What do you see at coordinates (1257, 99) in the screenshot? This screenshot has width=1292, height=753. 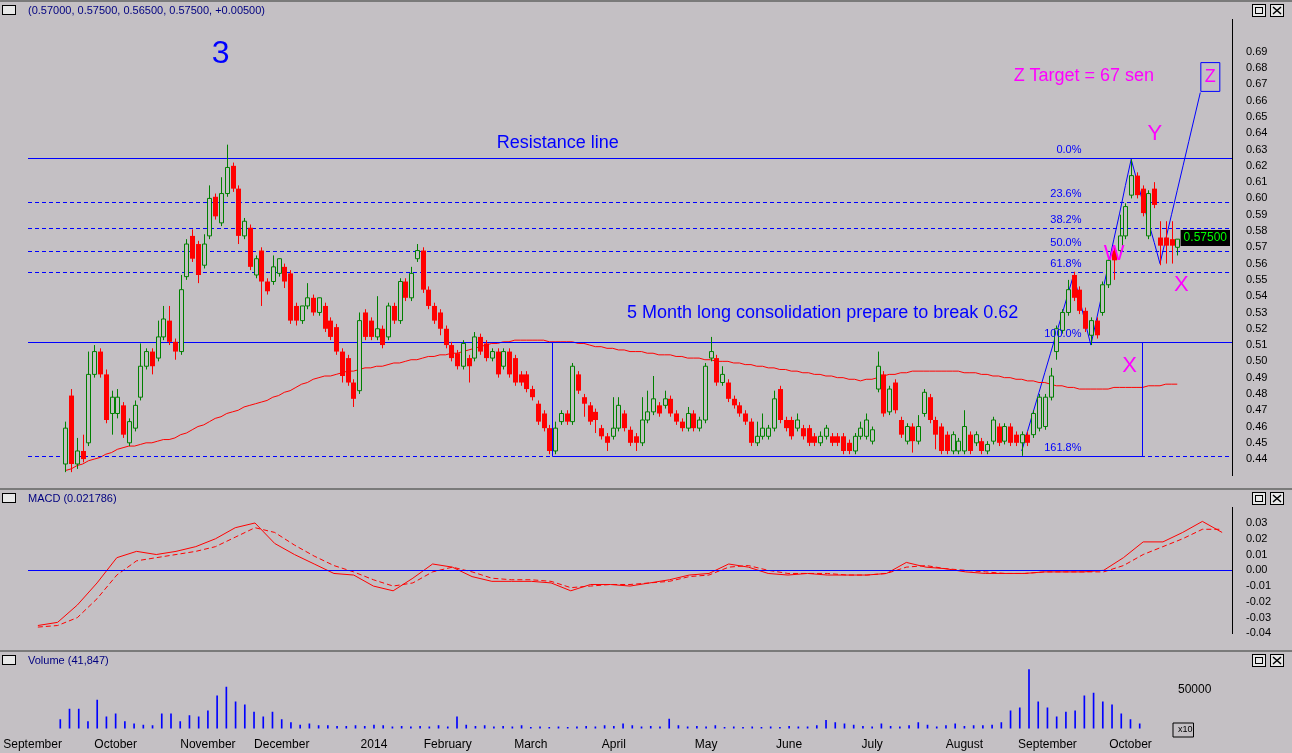 I see `y-tick-label: 0.66` at bounding box center [1257, 99].